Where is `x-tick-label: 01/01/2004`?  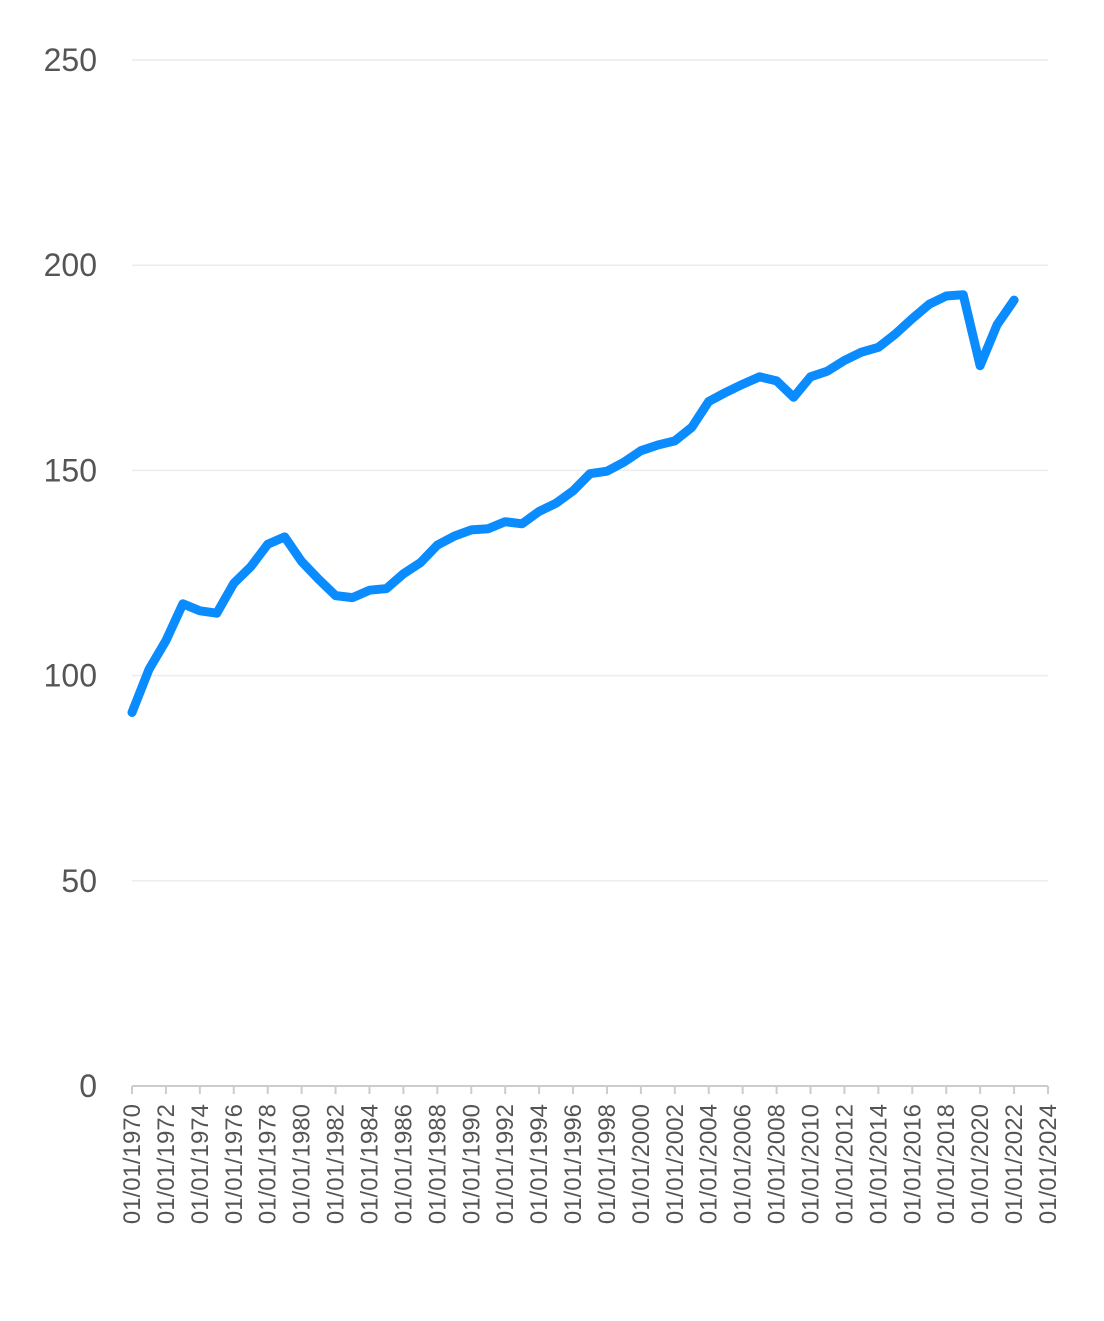 x-tick-label: 01/01/2004 is located at coordinates (709, 1164).